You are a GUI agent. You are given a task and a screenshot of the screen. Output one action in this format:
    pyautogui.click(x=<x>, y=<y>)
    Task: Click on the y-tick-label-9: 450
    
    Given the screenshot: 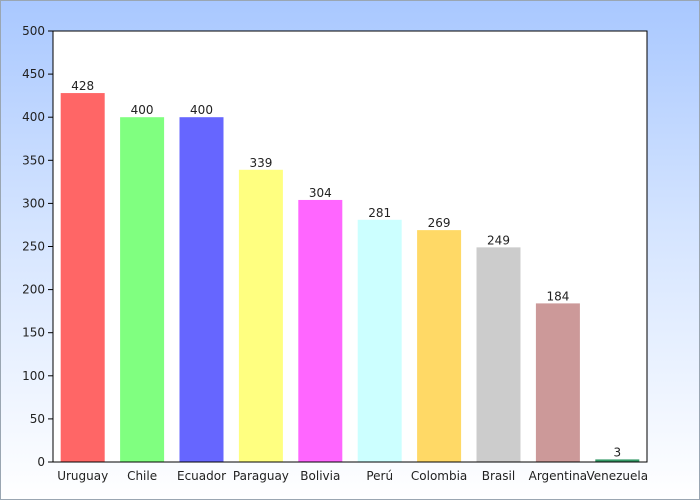 What is the action you would take?
    pyautogui.click(x=33, y=74)
    